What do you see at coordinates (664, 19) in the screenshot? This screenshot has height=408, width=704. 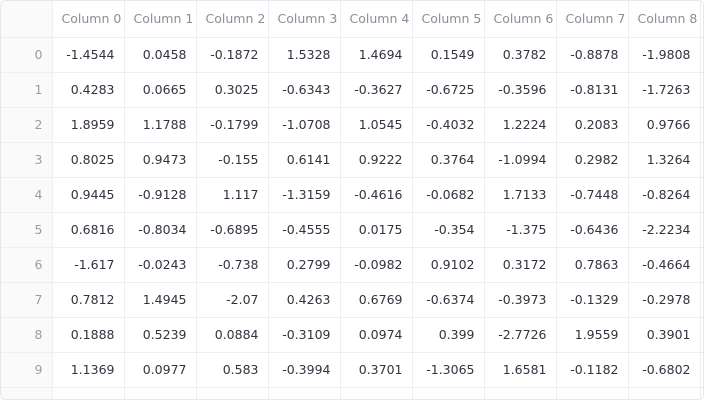 I see `column-header: Column 8` at bounding box center [664, 19].